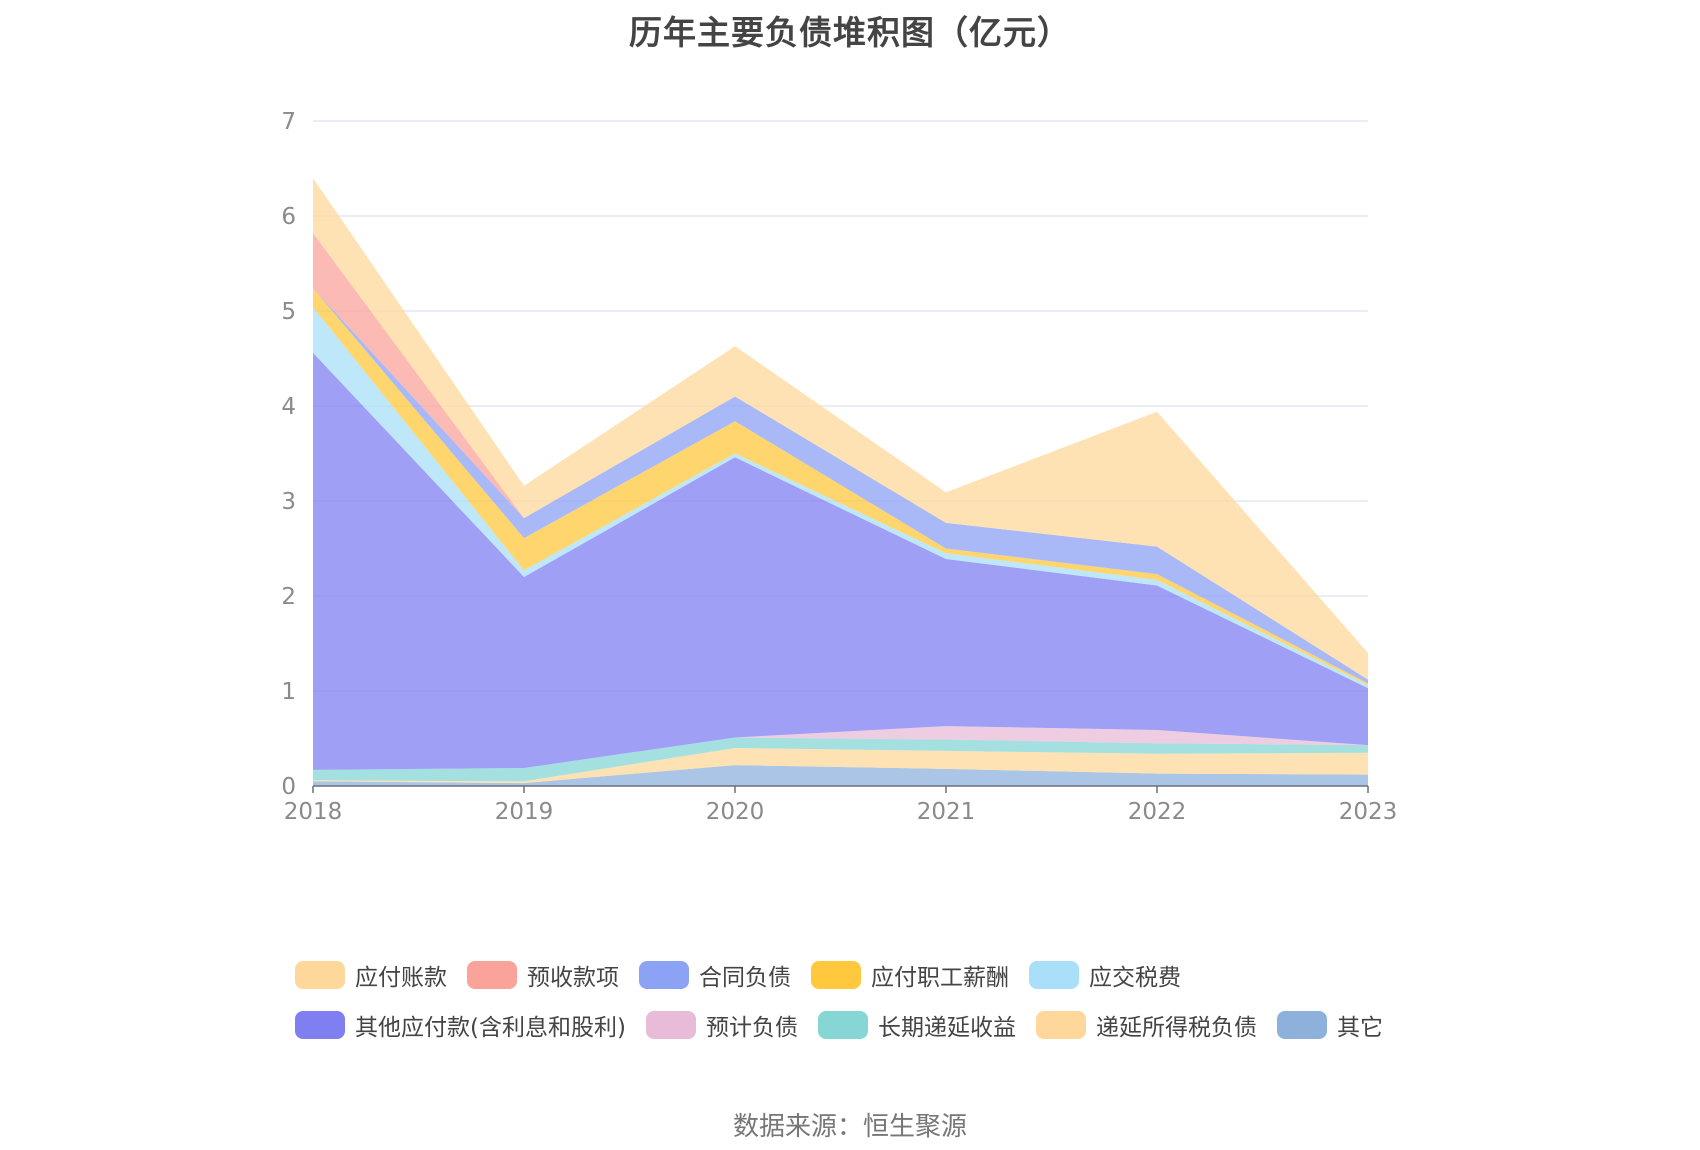  I want to click on y-tick-label: 2, so click(288, 597).